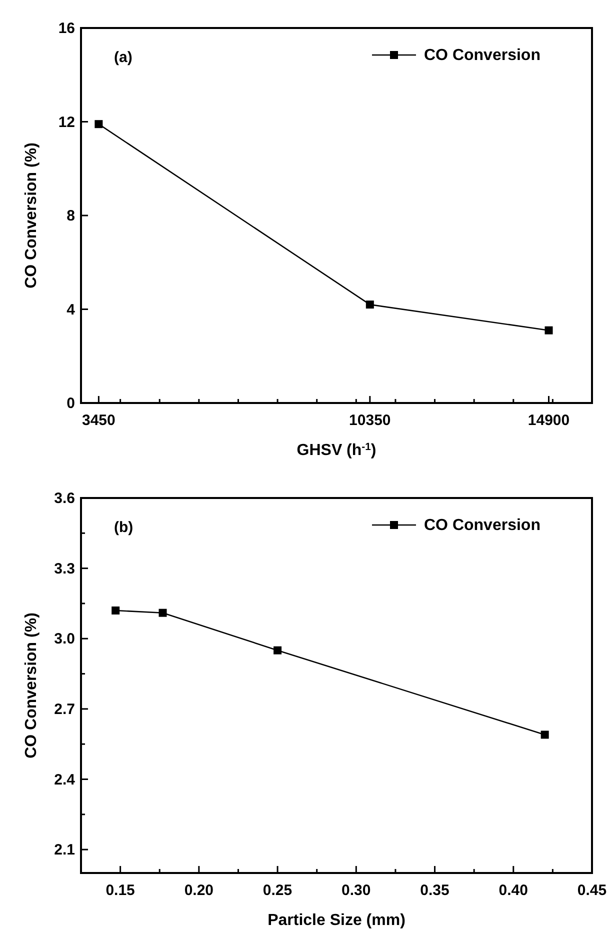  I want to click on y-tick-label: 16, so click(66, 28).